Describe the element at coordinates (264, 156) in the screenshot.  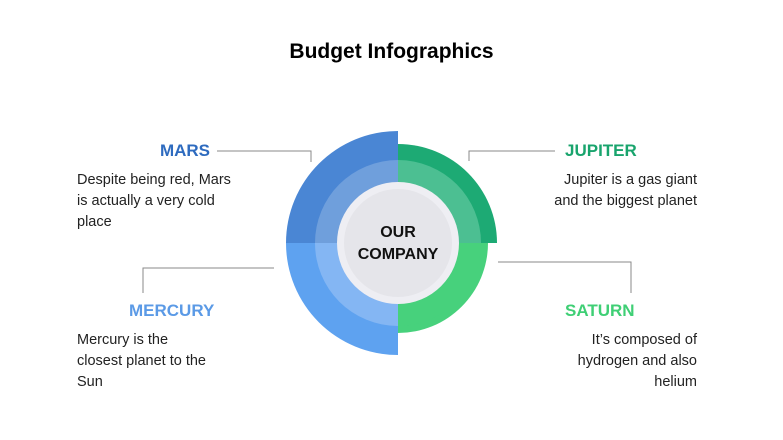
I see `mars-connector` at that location.